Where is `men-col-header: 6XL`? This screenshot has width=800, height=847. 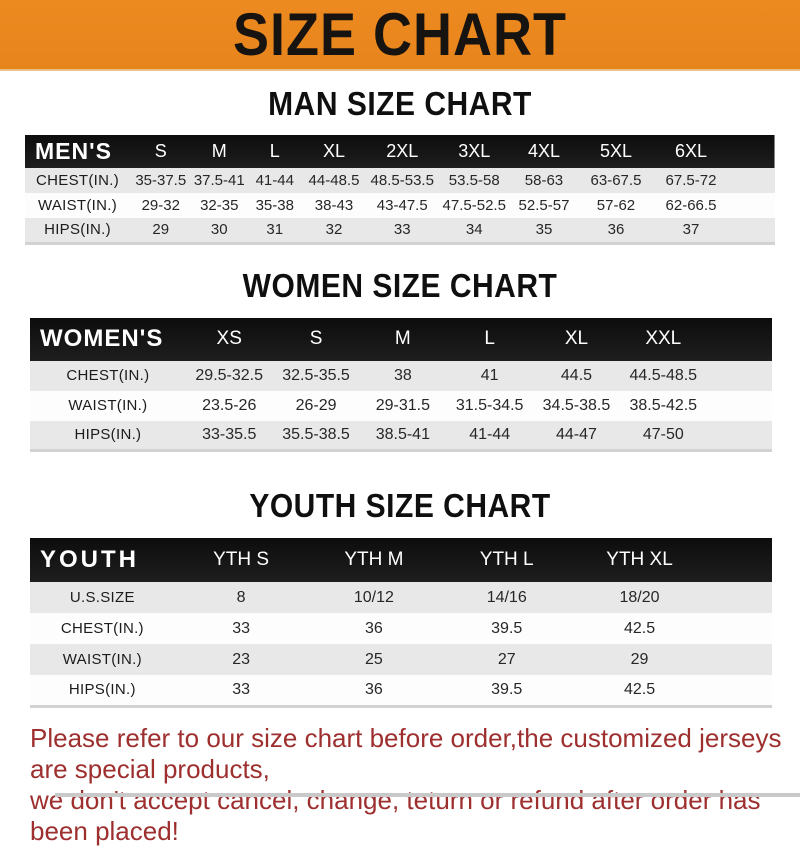 men-col-header: 6XL is located at coordinates (690, 151).